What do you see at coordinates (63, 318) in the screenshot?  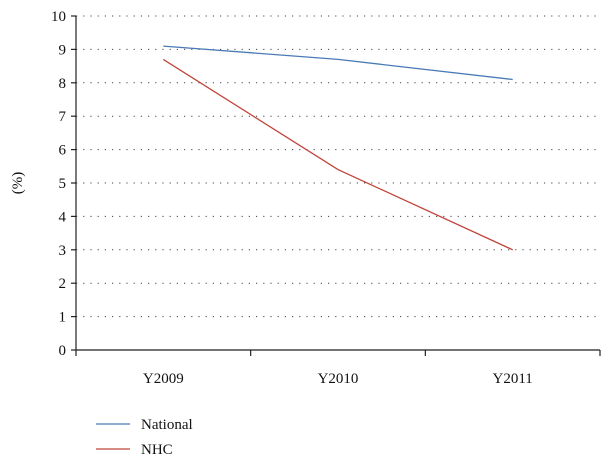 I see `y-tick-label: 1` at bounding box center [63, 318].